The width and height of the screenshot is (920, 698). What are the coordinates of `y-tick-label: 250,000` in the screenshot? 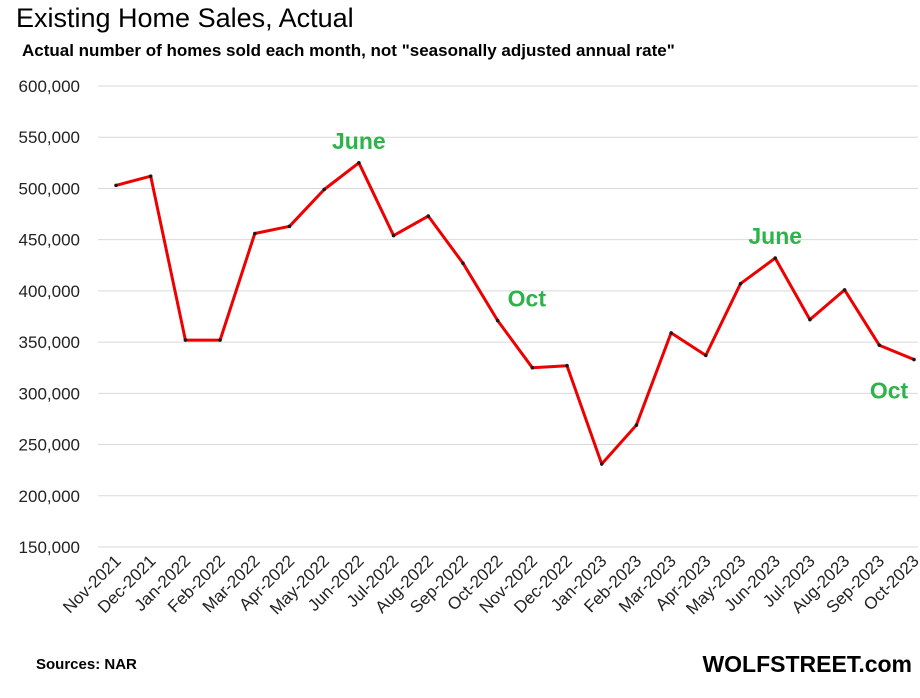 It's located at (49, 445).